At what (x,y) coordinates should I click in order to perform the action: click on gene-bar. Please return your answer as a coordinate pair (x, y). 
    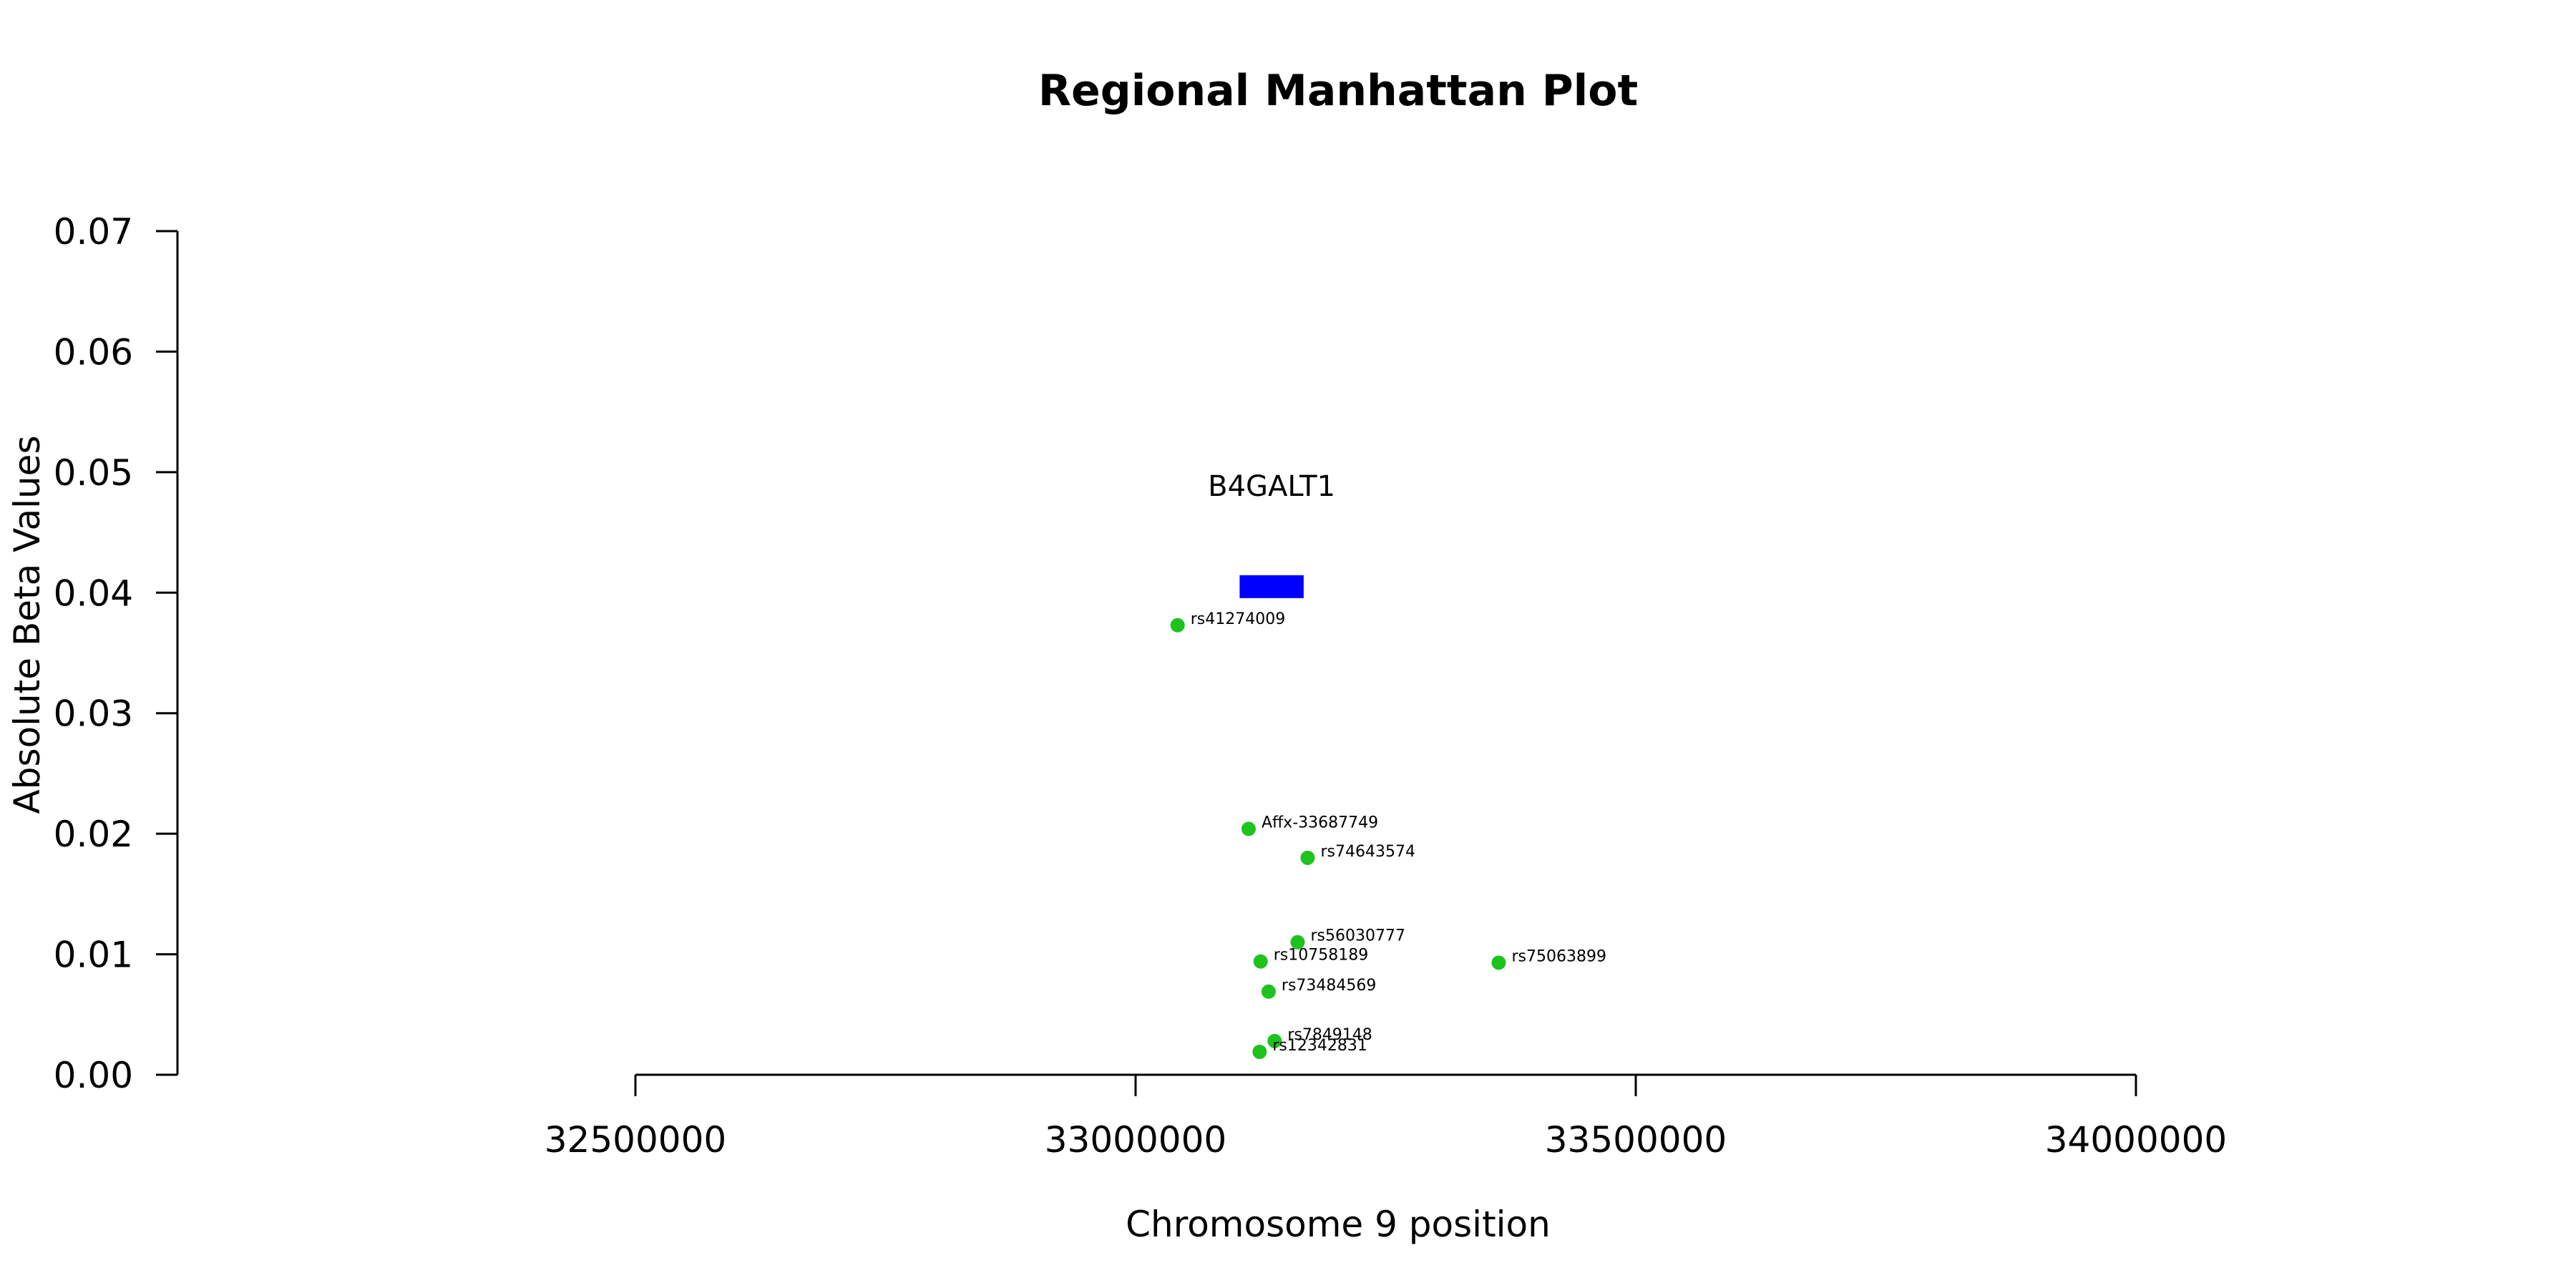
    Looking at the image, I should click on (1271, 586).